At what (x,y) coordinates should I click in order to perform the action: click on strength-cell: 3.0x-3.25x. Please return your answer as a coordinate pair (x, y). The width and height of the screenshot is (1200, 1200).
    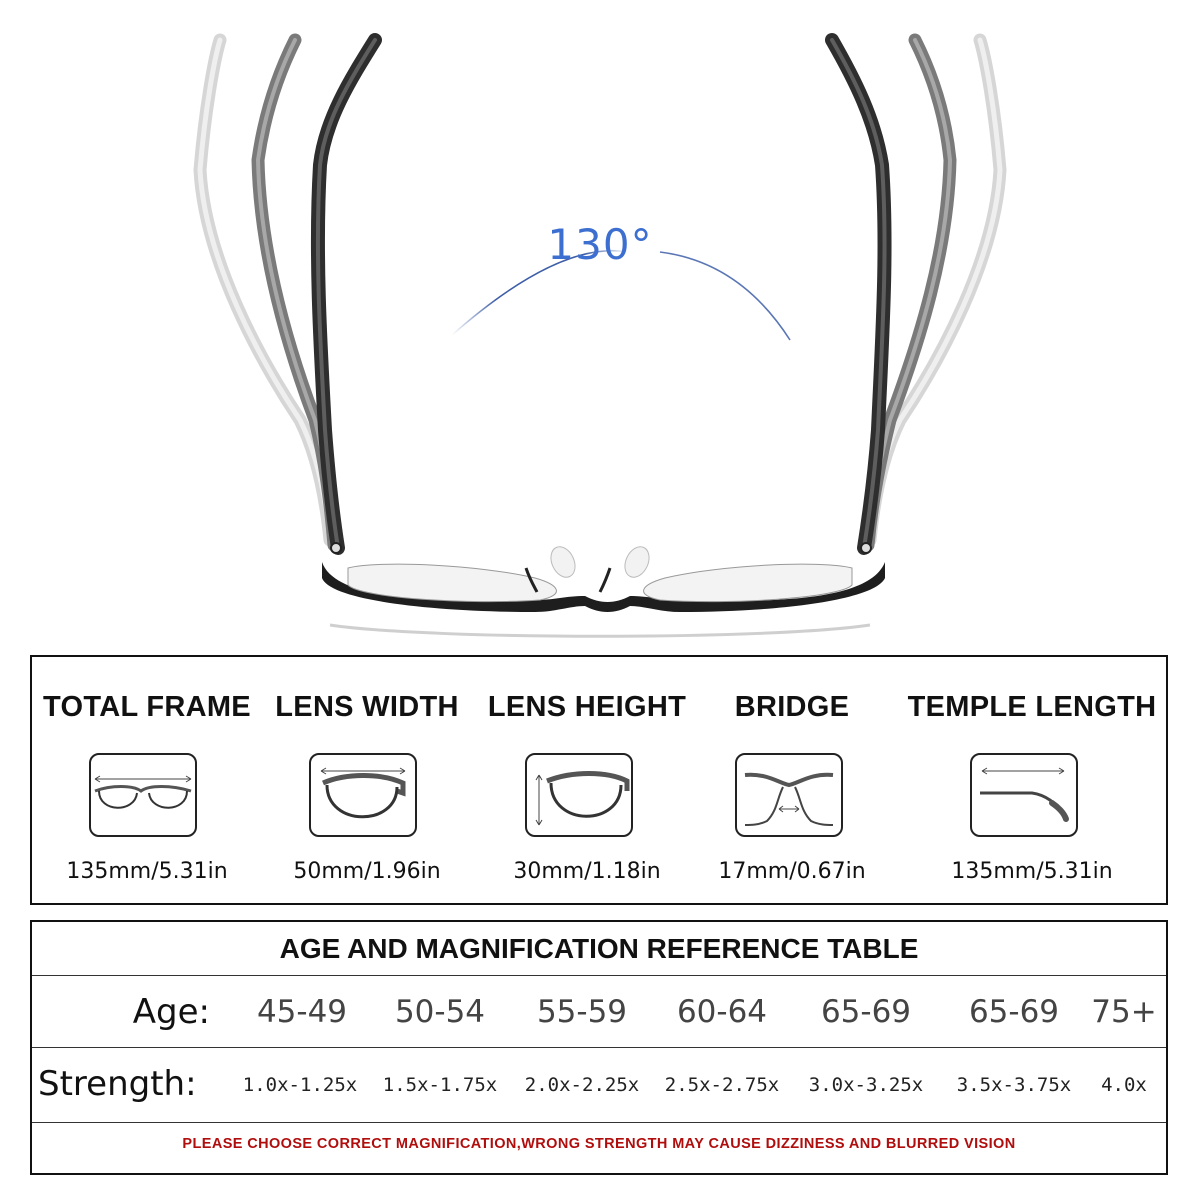
    Looking at the image, I should click on (866, 1085).